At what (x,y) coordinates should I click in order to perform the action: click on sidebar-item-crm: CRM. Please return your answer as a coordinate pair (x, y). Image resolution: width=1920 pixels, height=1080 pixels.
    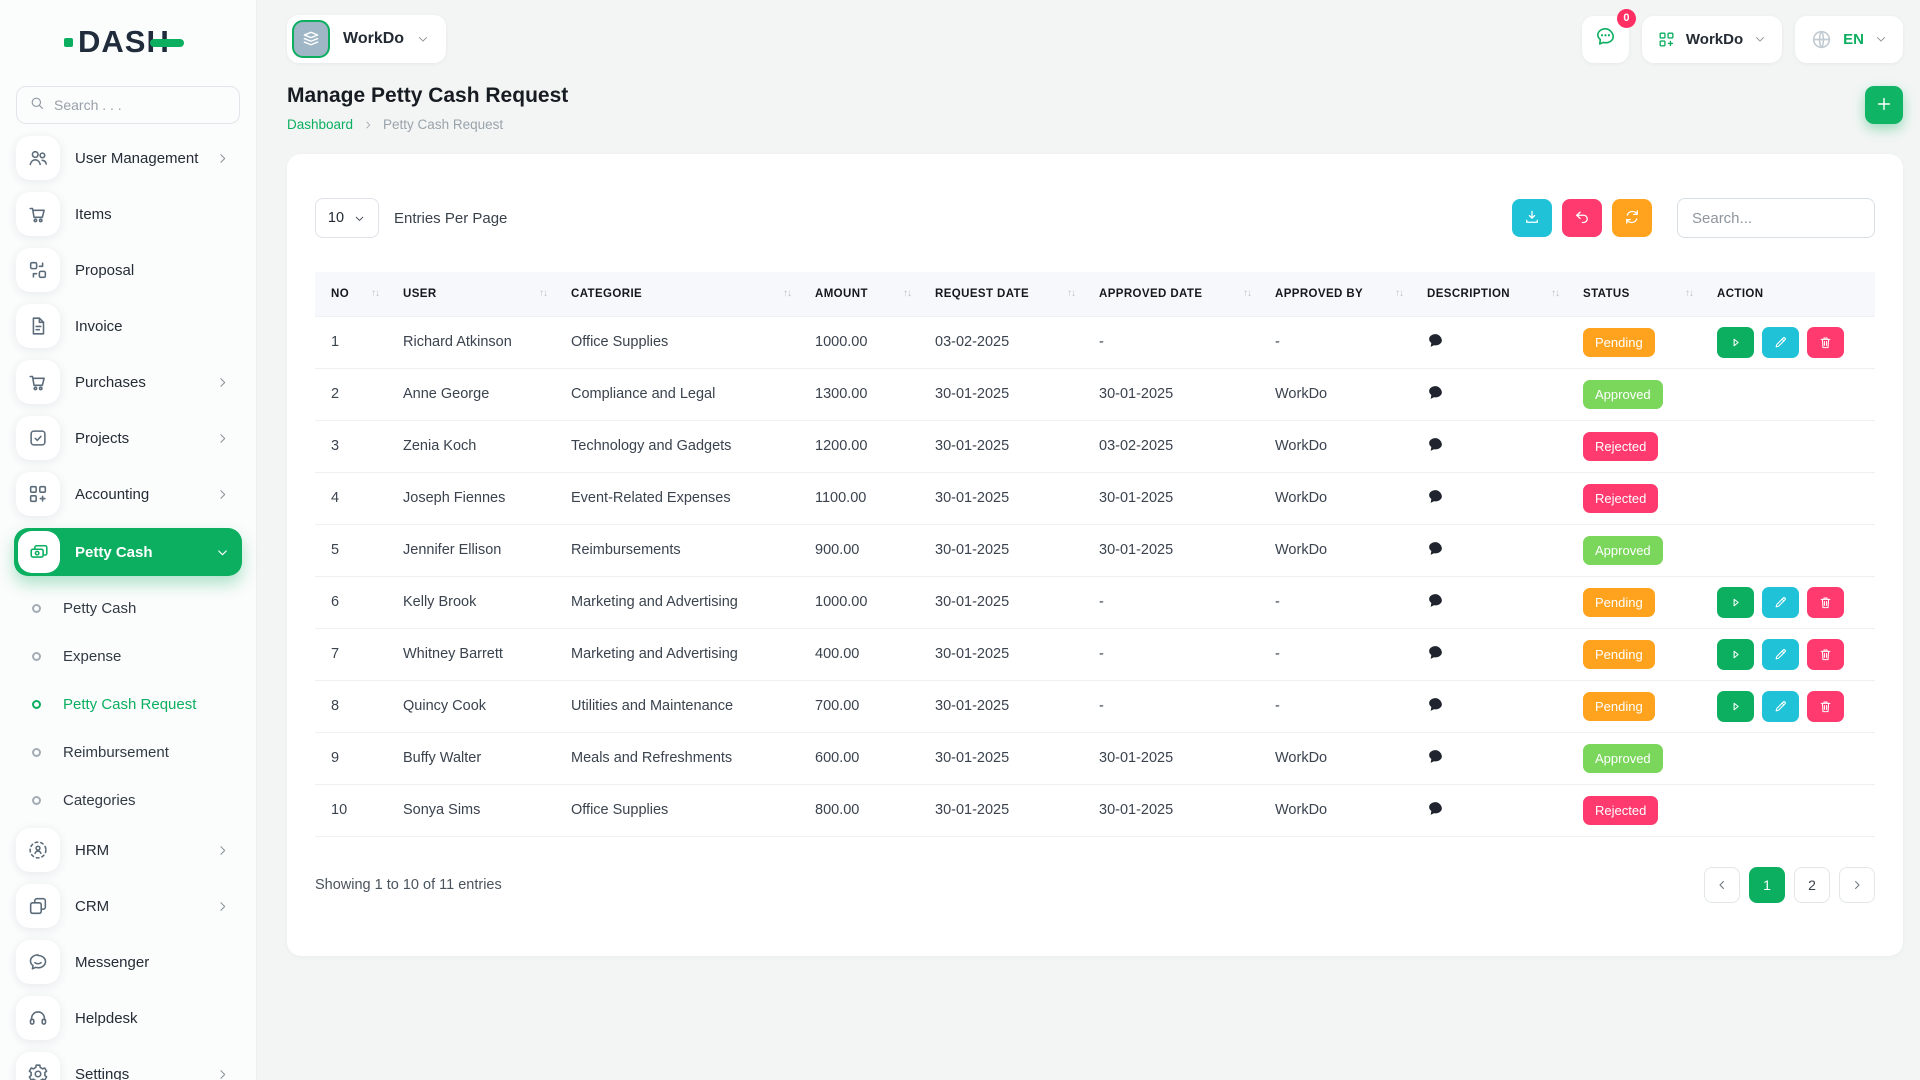
    Looking at the image, I should click on (128, 906).